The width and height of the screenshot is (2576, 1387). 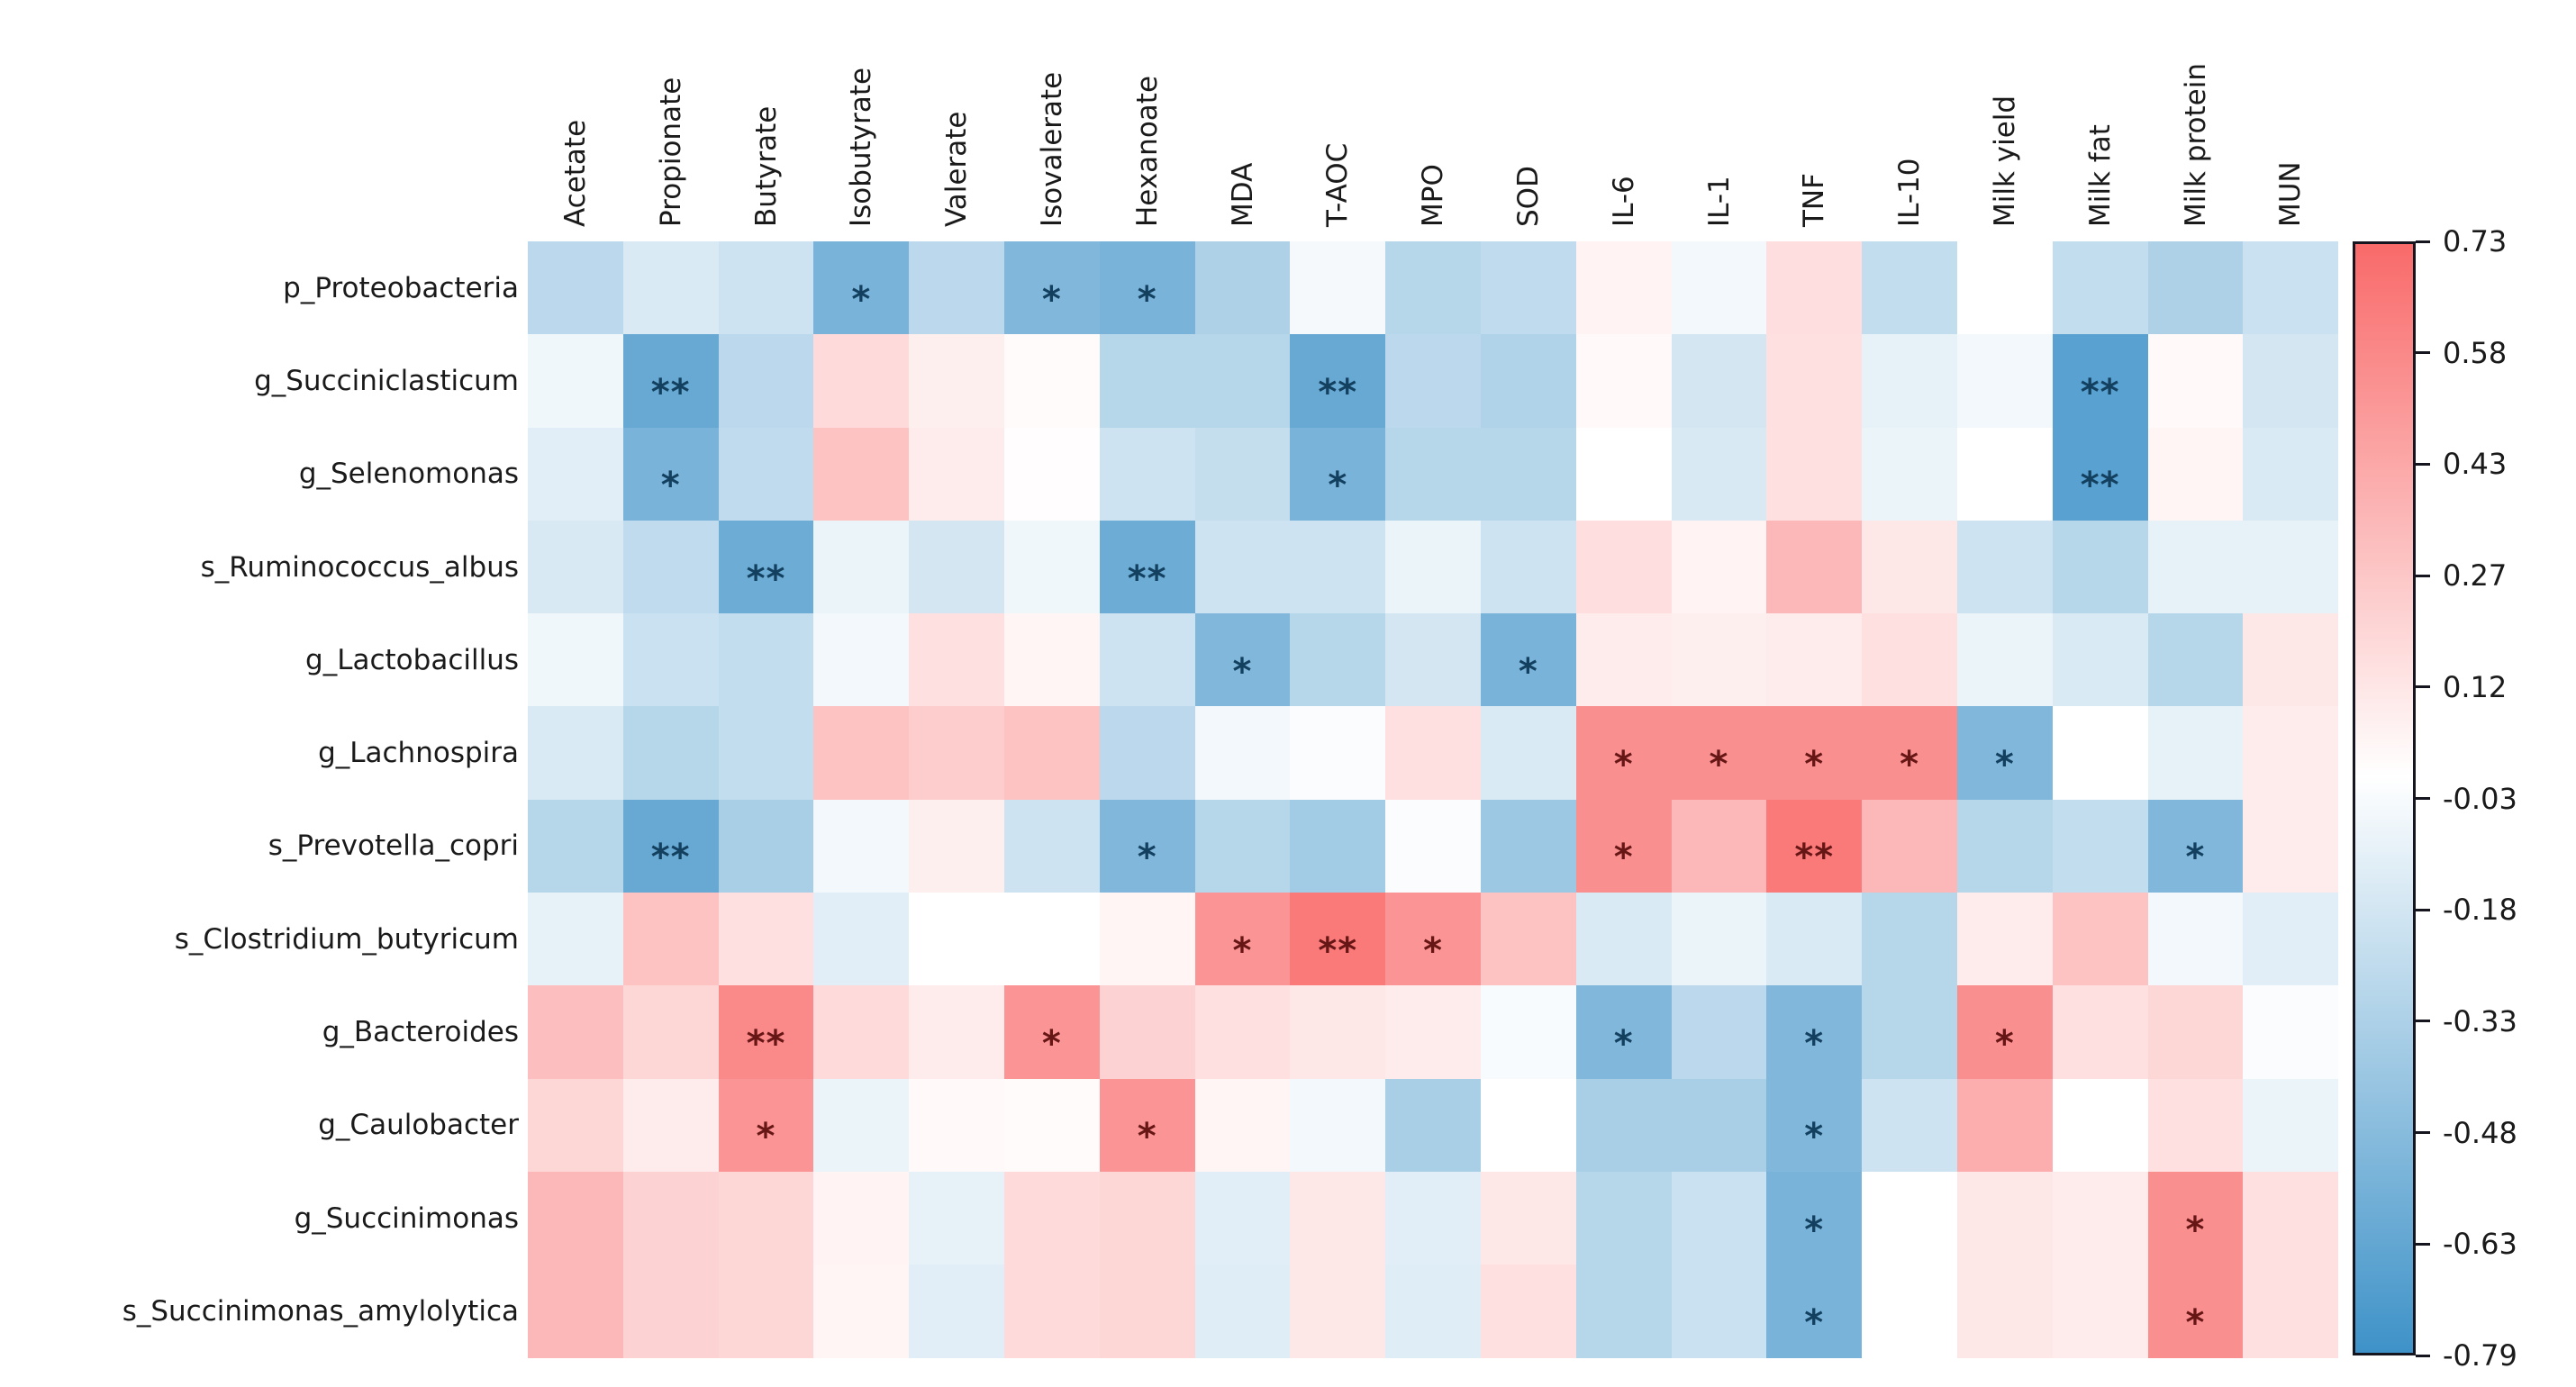 I want to click on colorbar-tick-label: -0.48, so click(x=2480, y=1132).